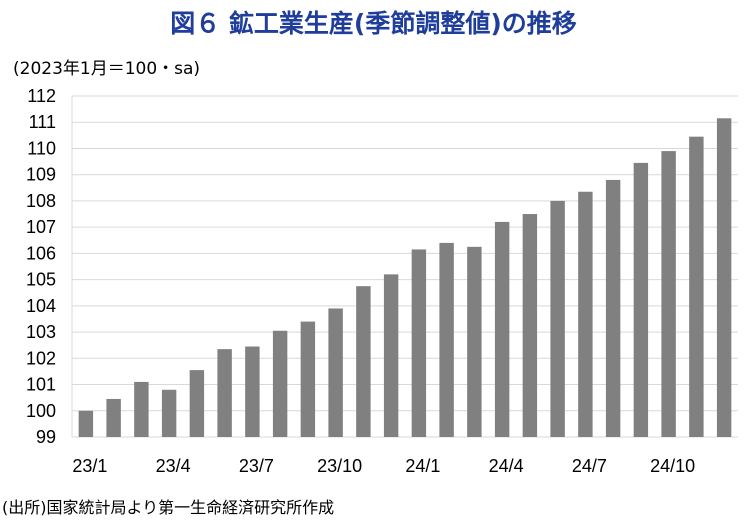 This screenshot has width=747, height=520. I want to click on y-tick-label: 100, so click(41, 411).